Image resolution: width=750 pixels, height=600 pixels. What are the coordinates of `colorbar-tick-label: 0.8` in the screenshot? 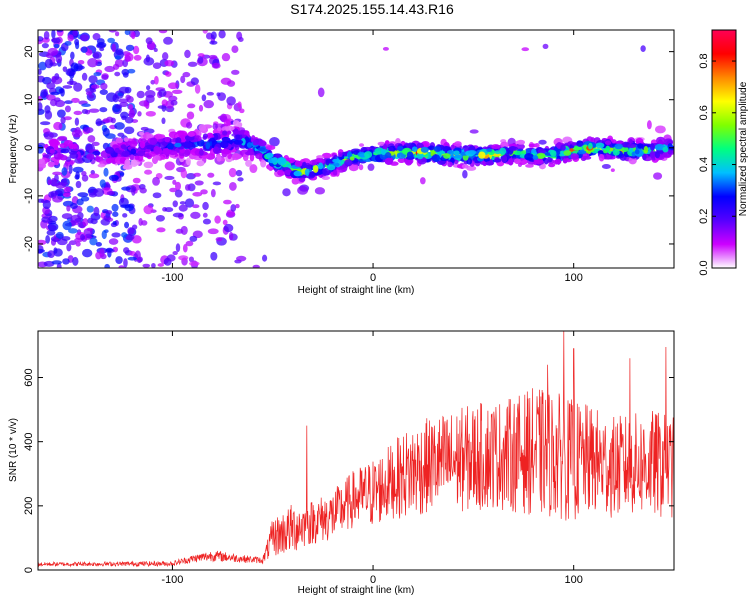 It's located at (704, 60).